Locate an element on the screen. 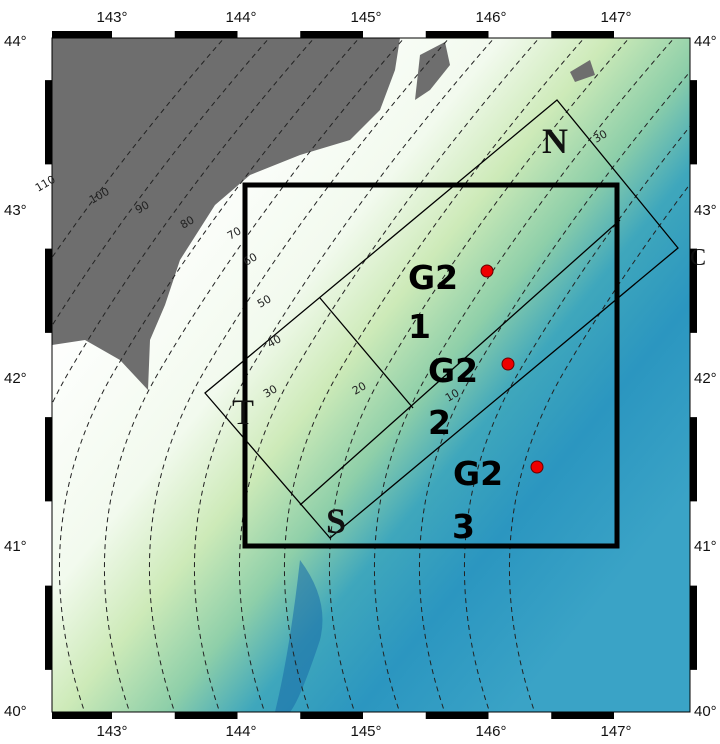 The height and width of the screenshot is (744, 720). contour-label: 60 is located at coordinates (250, 259).